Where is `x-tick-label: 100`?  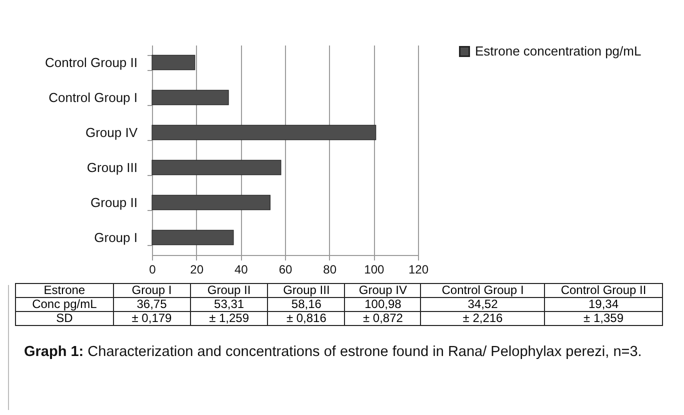 x-tick-label: 100 is located at coordinates (374, 269).